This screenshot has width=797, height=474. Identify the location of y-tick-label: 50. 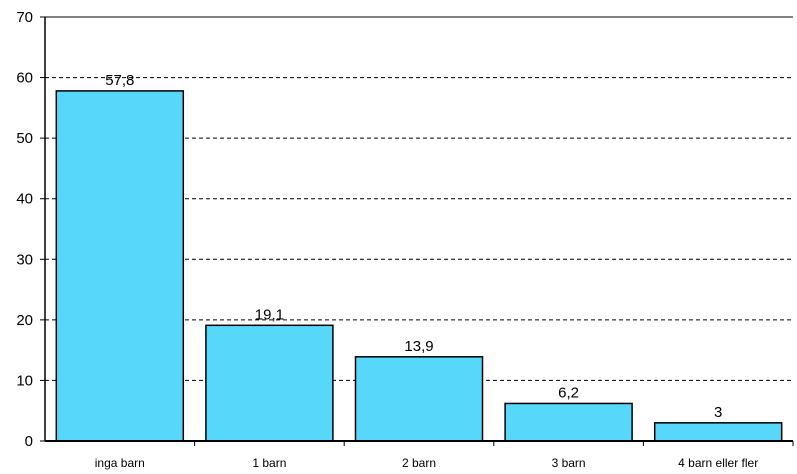
(24, 138).